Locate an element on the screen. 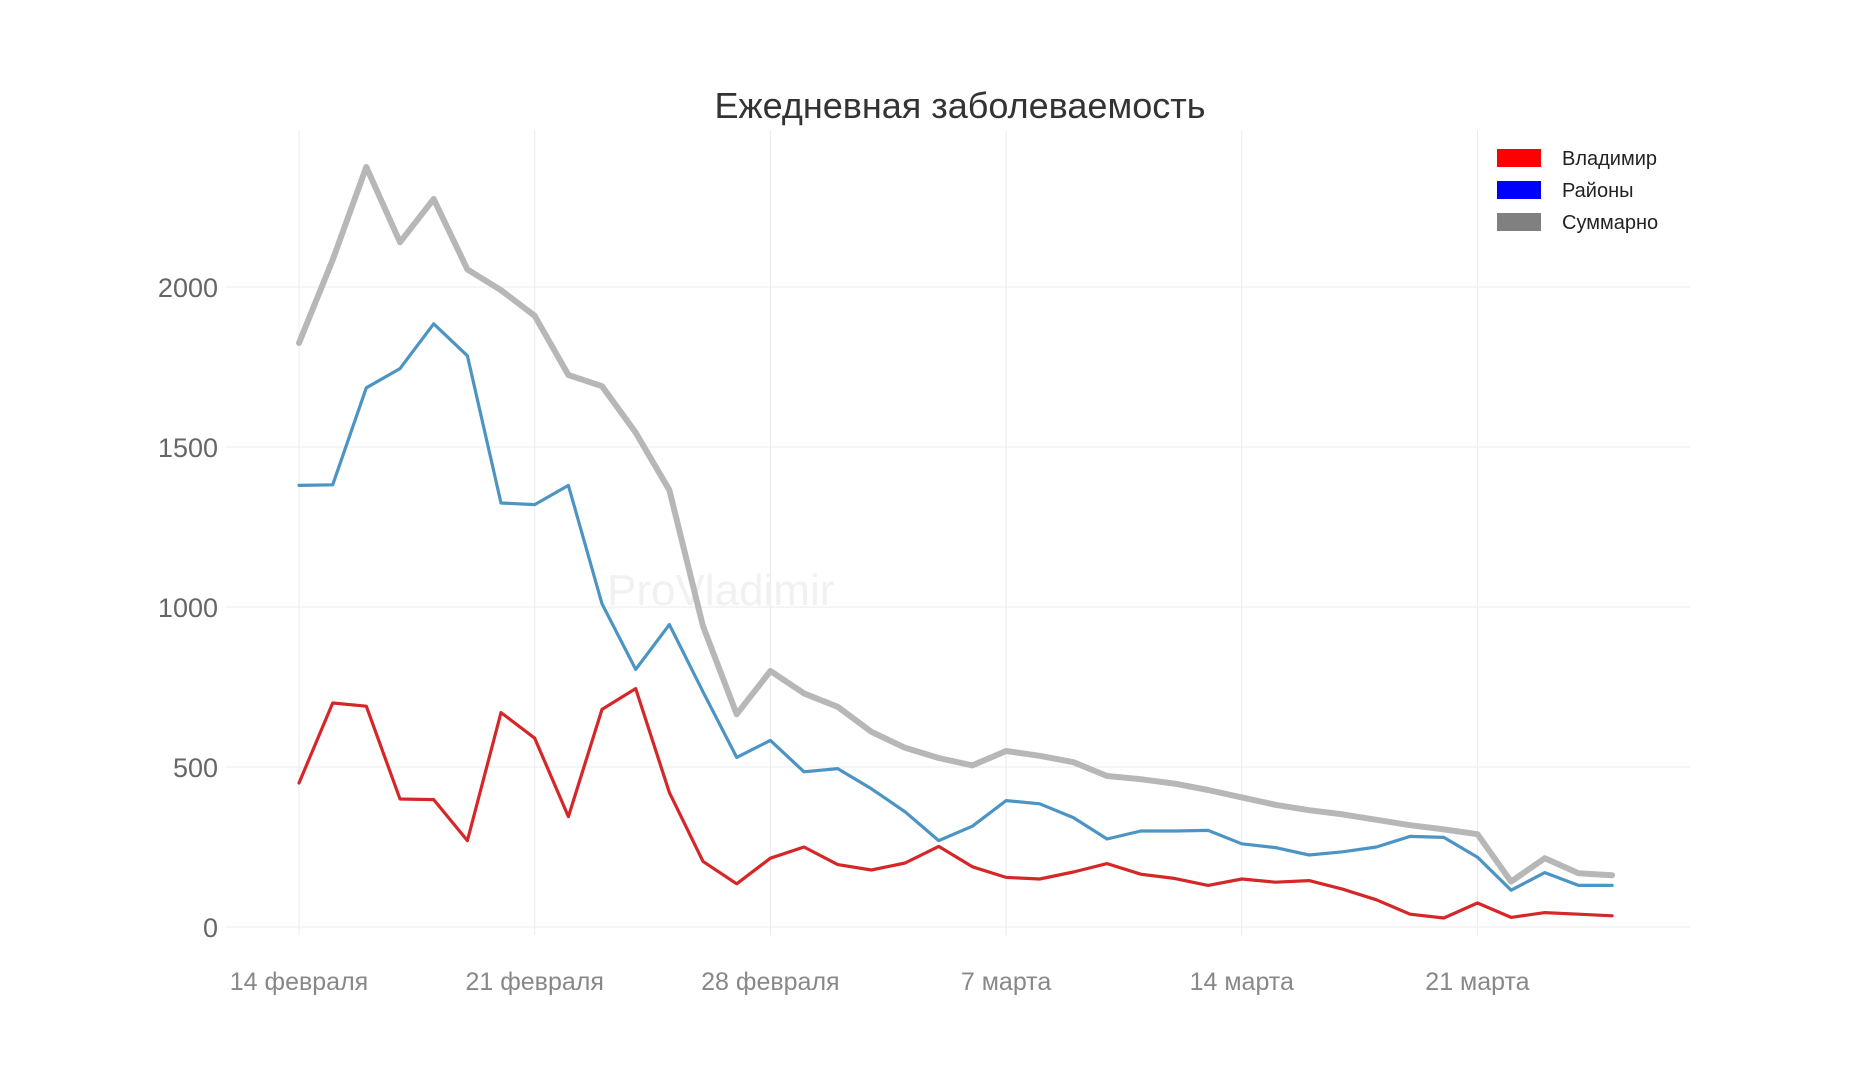 This screenshot has width=1851, height=1080. y-tick-label: 0 is located at coordinates (210, 928).